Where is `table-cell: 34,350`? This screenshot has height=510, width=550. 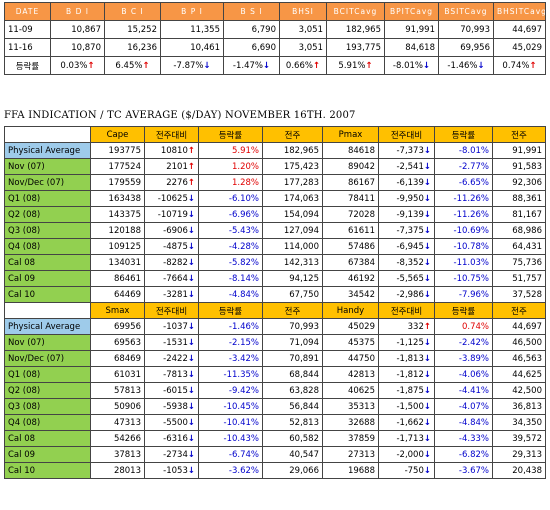
table-cell: 34,350 is located at coordinates (519, 422).